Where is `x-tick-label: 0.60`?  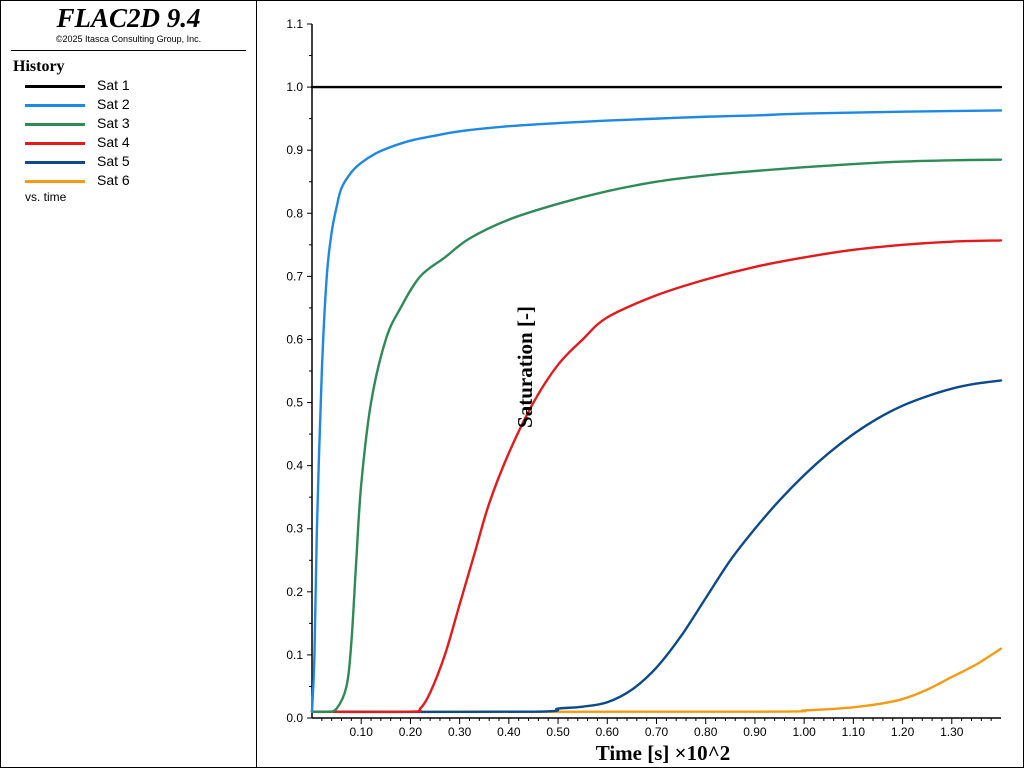
x-tick-label: 0.60 is located at coordinates (608, 732).